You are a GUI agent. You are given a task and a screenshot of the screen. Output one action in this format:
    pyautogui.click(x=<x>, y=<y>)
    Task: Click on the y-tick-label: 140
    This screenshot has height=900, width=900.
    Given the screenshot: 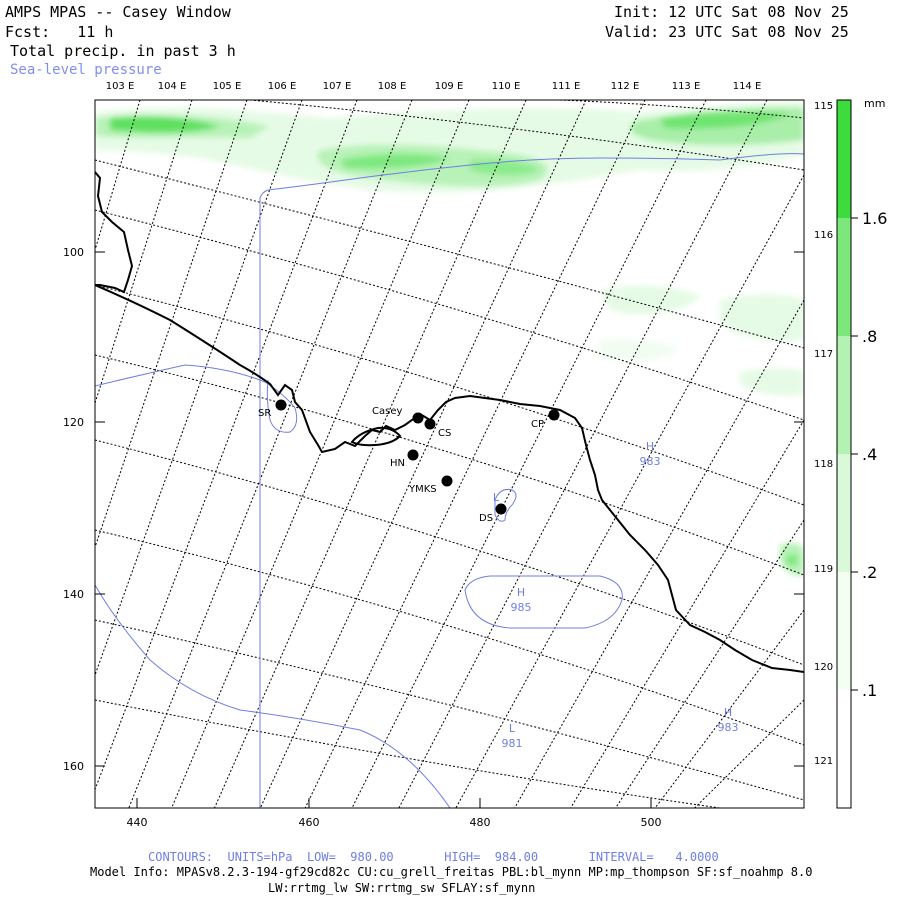 What is the action you would take?
    pyautogui.click(x=73, y=594)
    